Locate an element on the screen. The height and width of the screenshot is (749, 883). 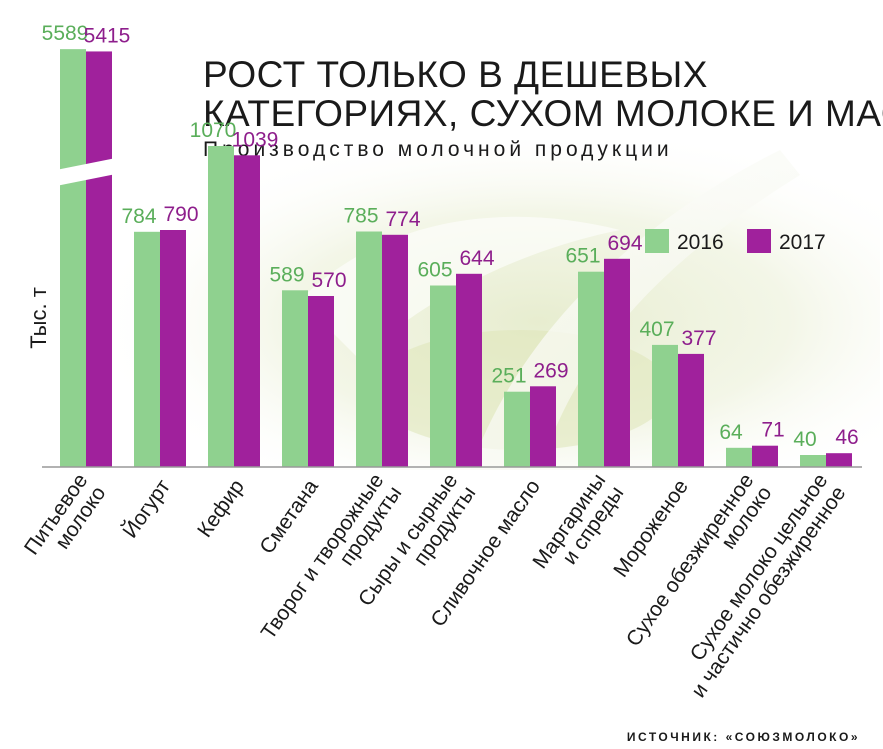
value-label-2017-10: 46 is located at coordinates (846, 437).